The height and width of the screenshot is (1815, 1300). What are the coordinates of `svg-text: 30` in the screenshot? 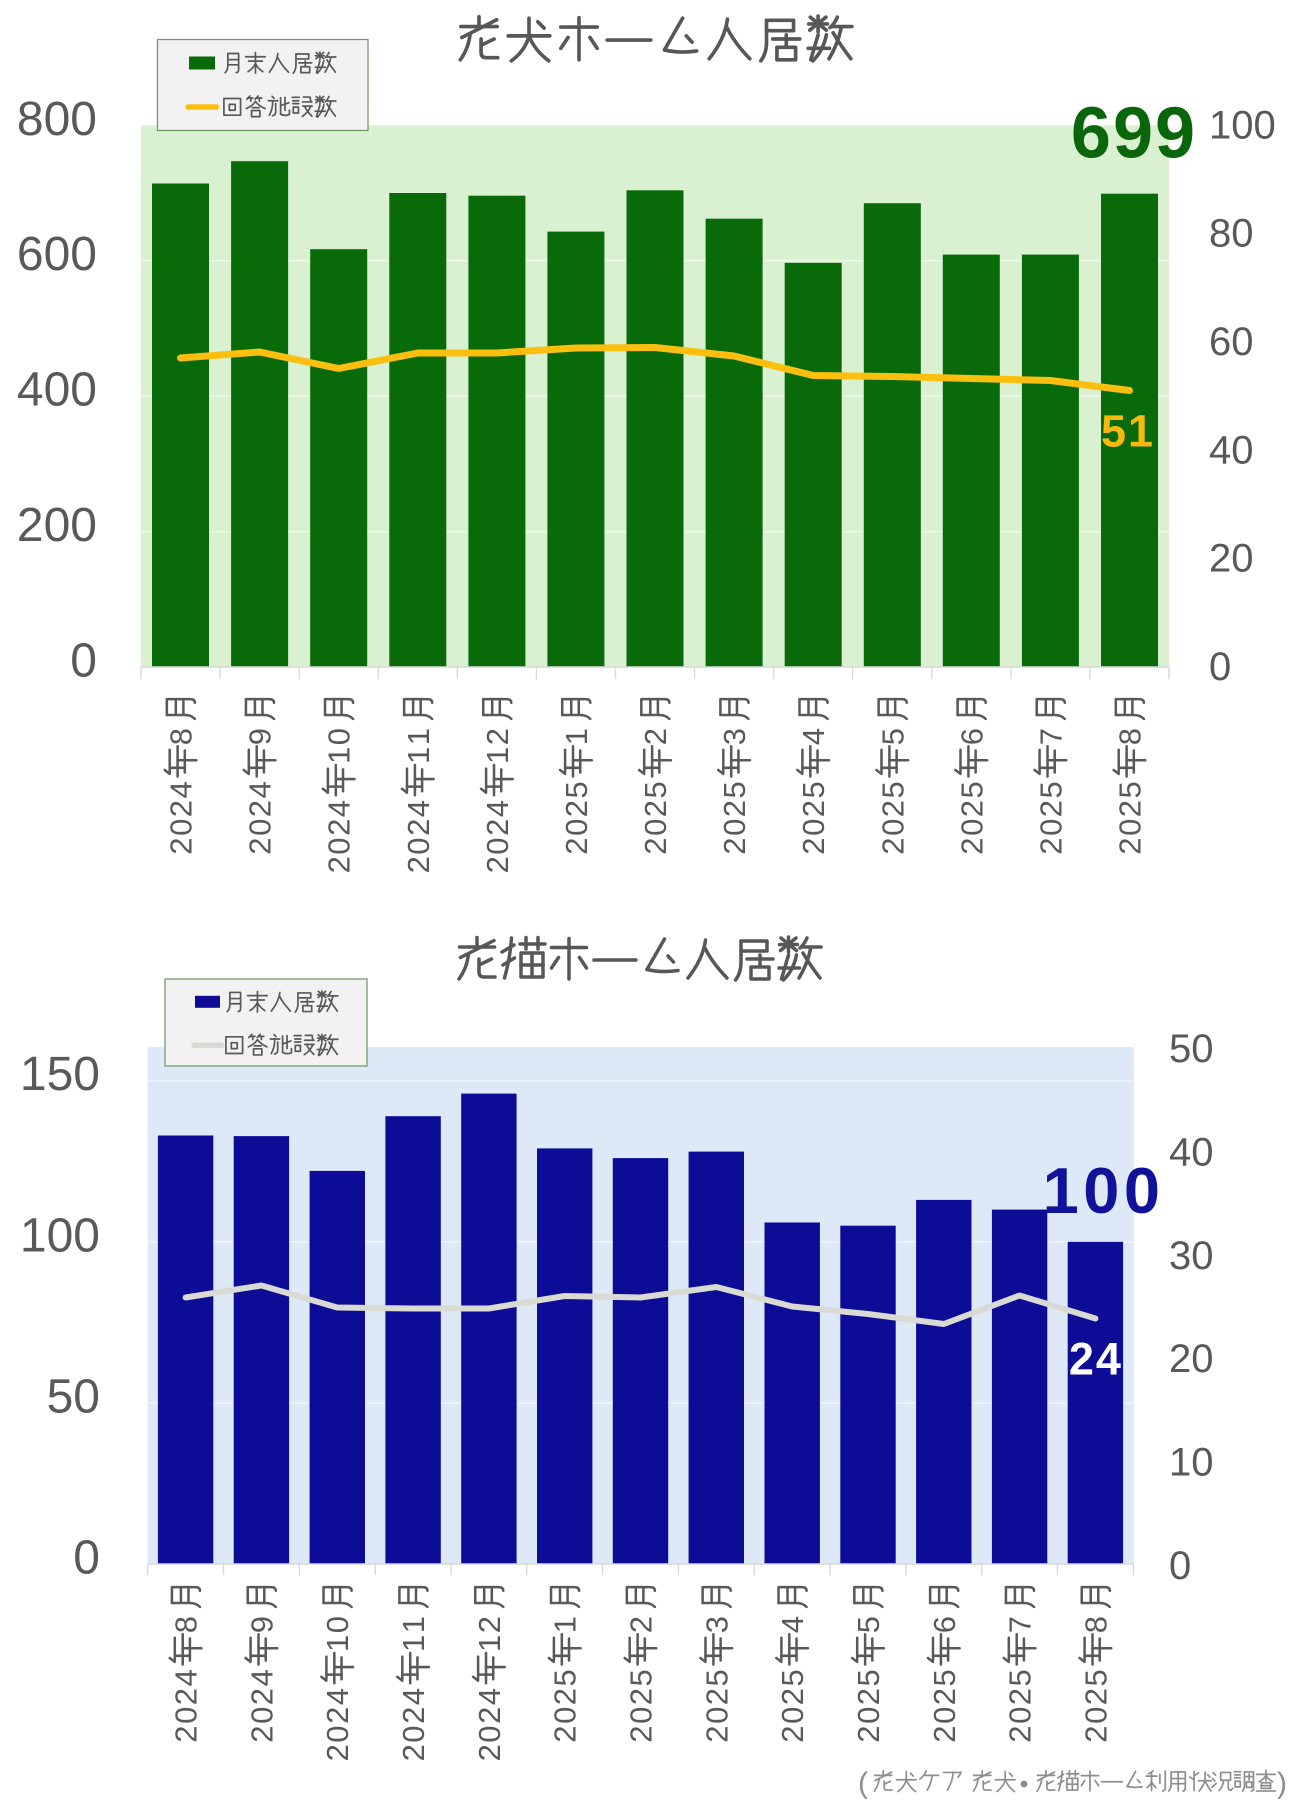 It's located at (1191, 1256).